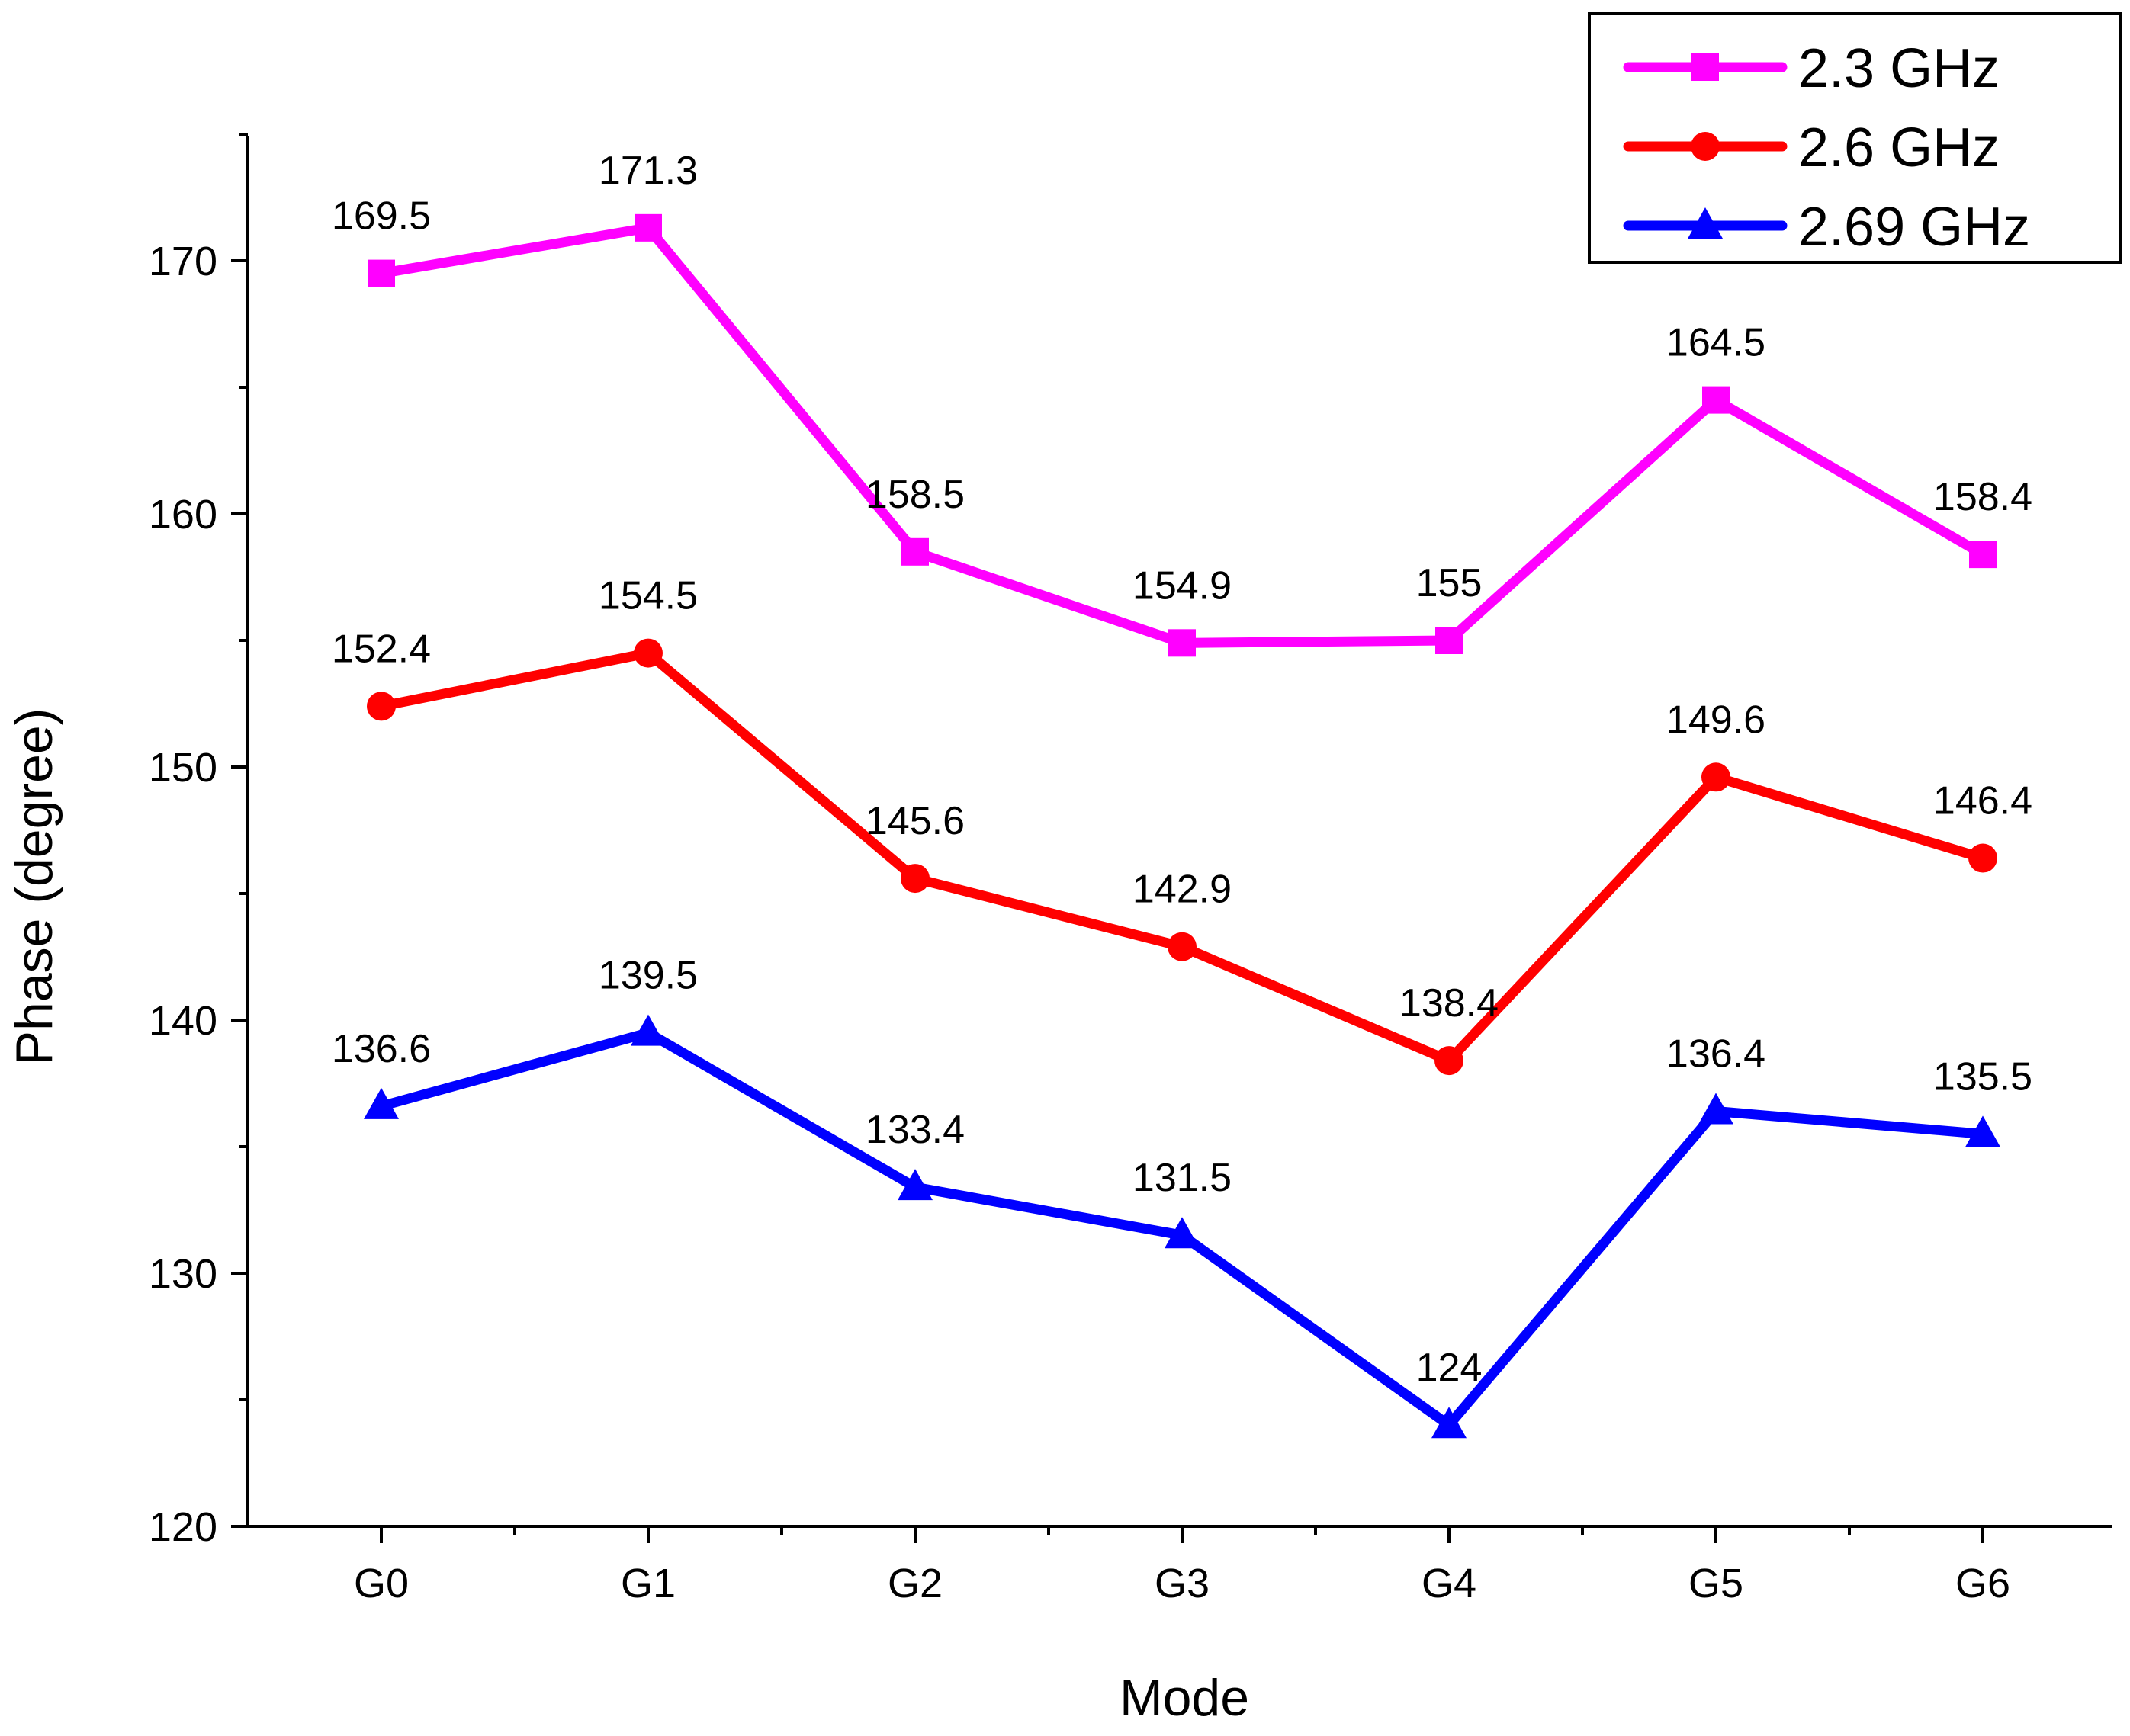 The image size is (2130, 1736). I want to click on data-label: 136.4, so click(1715, 1054).